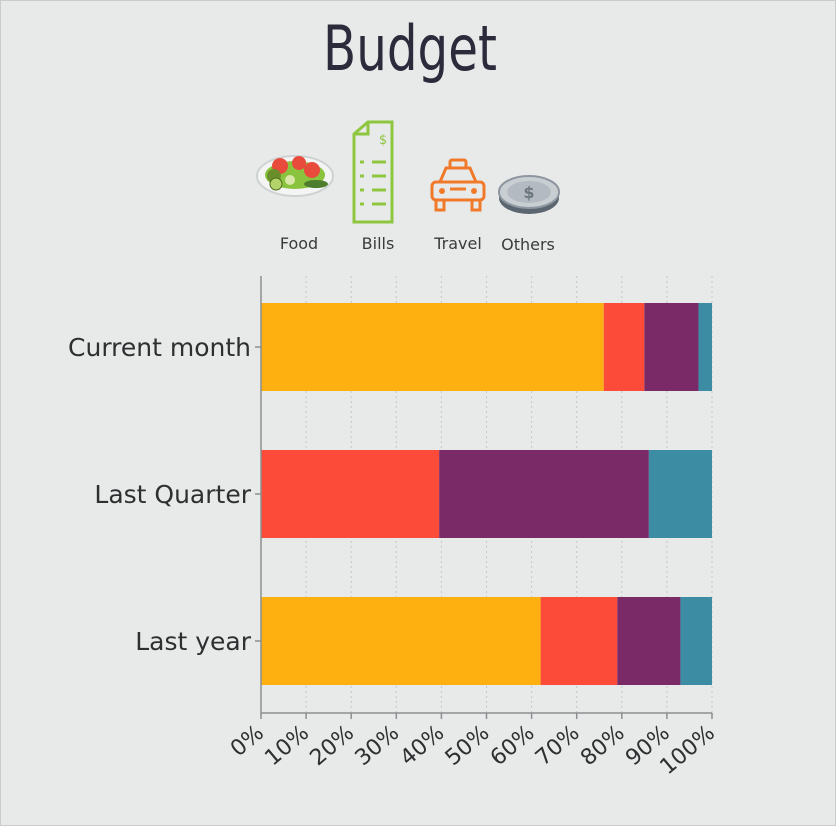 The height and width of the screenshot is (826, 836). What do you see at coordinates (295, 174) in the screenshot?
I see `salad-plate-icon` at bounding box center [295, 174].